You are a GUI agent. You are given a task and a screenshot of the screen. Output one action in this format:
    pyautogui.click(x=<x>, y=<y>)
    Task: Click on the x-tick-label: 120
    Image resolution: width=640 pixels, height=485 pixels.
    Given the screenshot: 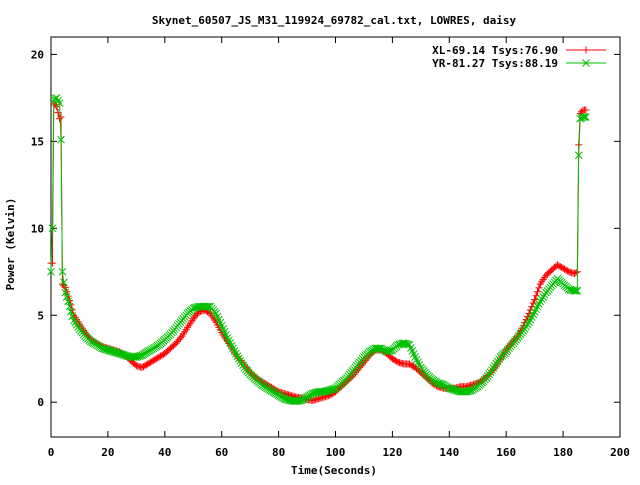 What is the action you would take?
    pyautogui.click(x=392, y=452)
    